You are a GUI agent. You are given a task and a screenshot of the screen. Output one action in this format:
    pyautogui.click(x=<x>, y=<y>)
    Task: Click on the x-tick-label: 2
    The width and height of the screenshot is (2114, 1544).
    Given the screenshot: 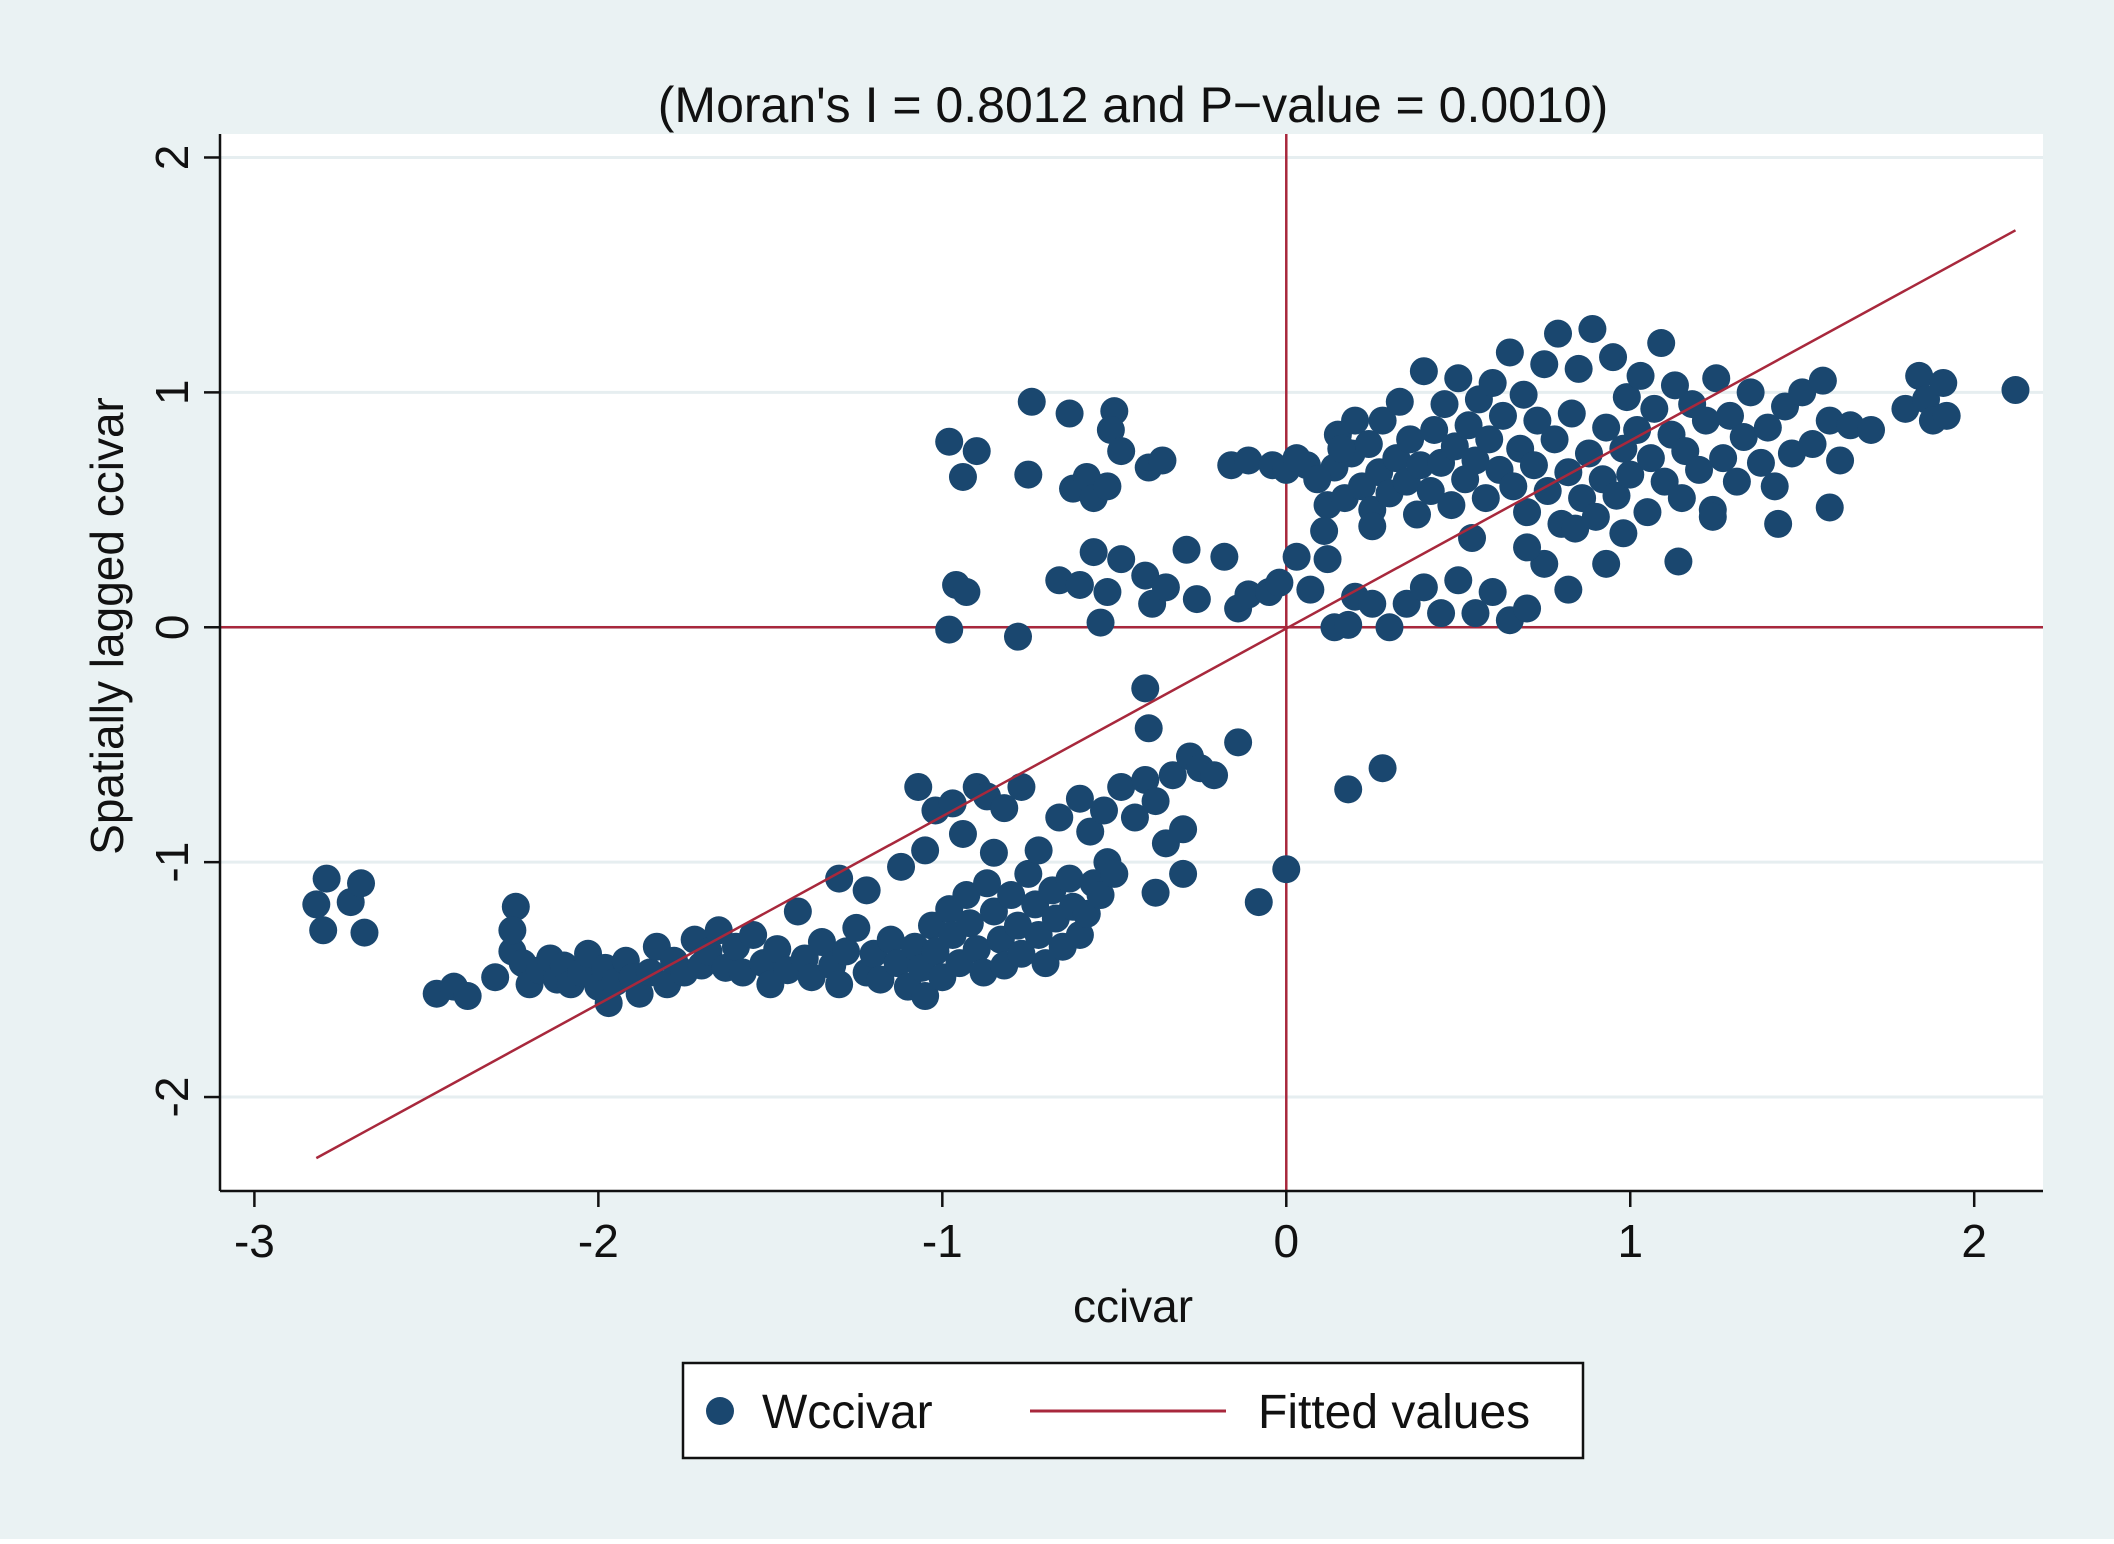 What is the action you would take?
    pyautogui.click(x=1974, y=1241)
    